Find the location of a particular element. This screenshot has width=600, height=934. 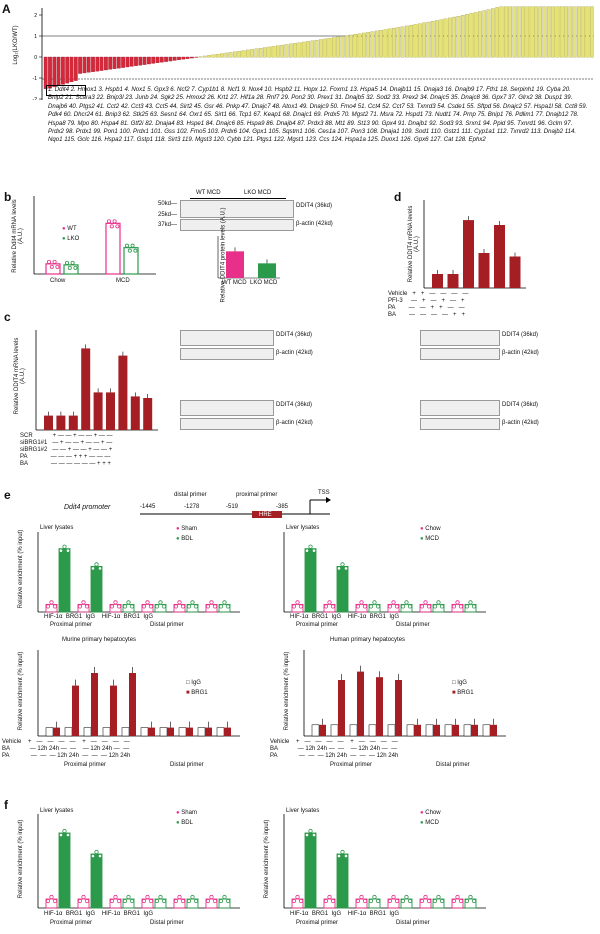

e-row-ba: BA — 12h 24h — — — 12h 24h — — is located at coordinates (66, 749).